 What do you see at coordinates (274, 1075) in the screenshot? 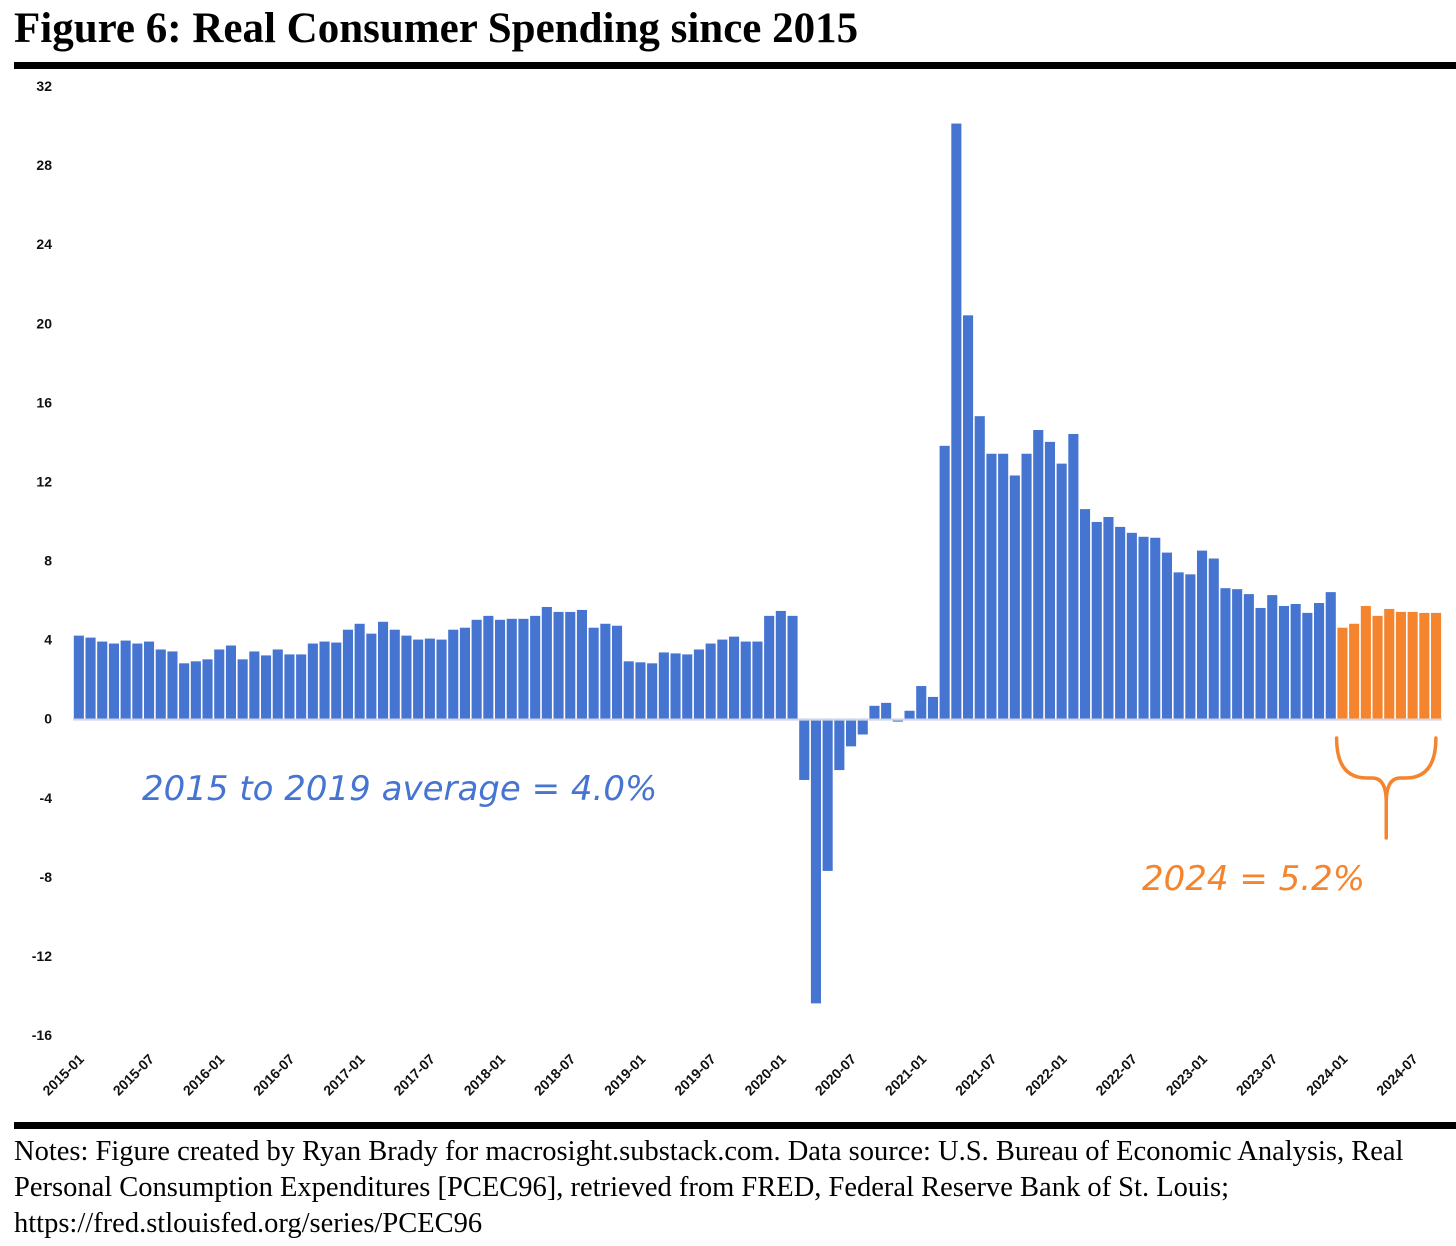
I see `x-tick-label: 2016-07` at bounding box center [274, 1075].